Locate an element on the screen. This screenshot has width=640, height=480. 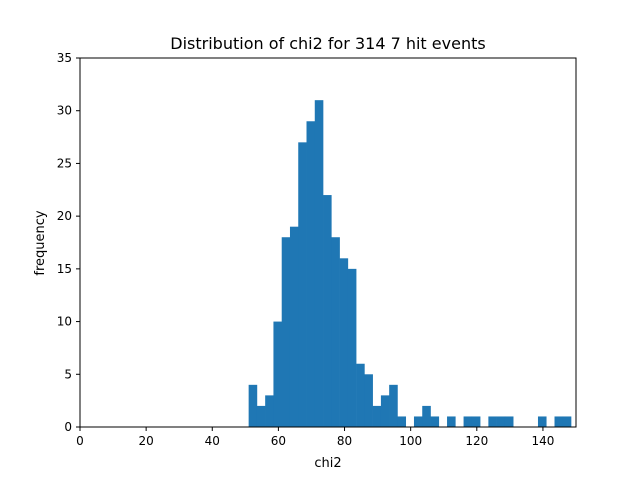
y-tick-label: 35 is located at coordinates (64, 58).